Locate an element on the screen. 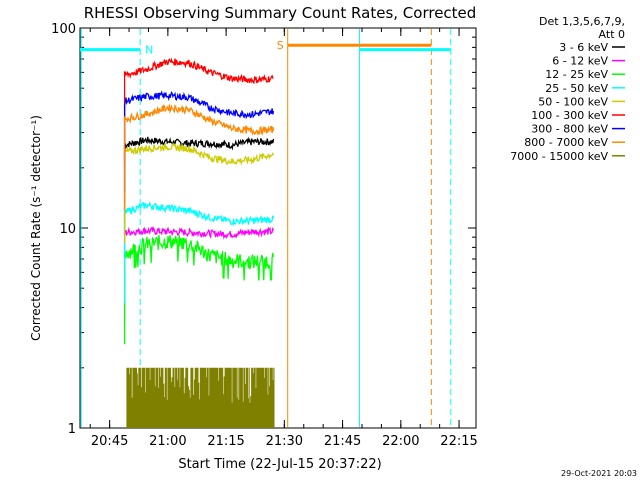 The height and width of the screenshot is (480, 640). legend-label: 300 - 800 keV is located at coordinates (569, 129).